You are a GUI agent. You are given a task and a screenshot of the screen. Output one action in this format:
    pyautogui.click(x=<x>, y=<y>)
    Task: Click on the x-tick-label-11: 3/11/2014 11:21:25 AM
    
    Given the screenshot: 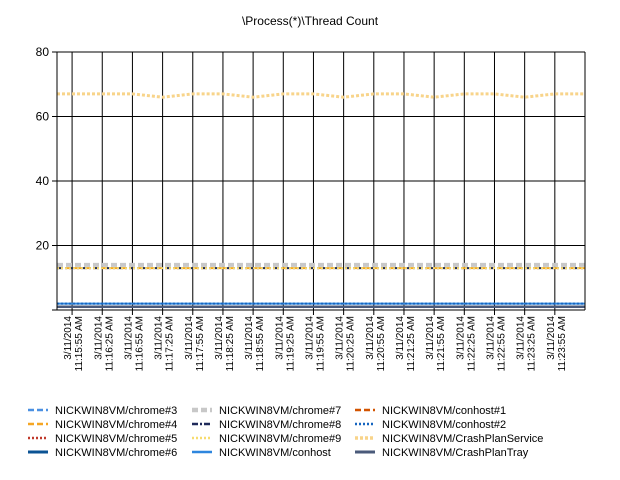 What is the action you would take?
    pyautogui.click(x=406, y=344)
    